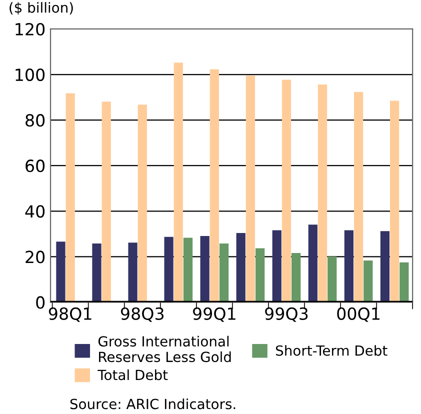 The image size is (421, 414). I want to click on y-tick-label: 100, so click(30, 75).